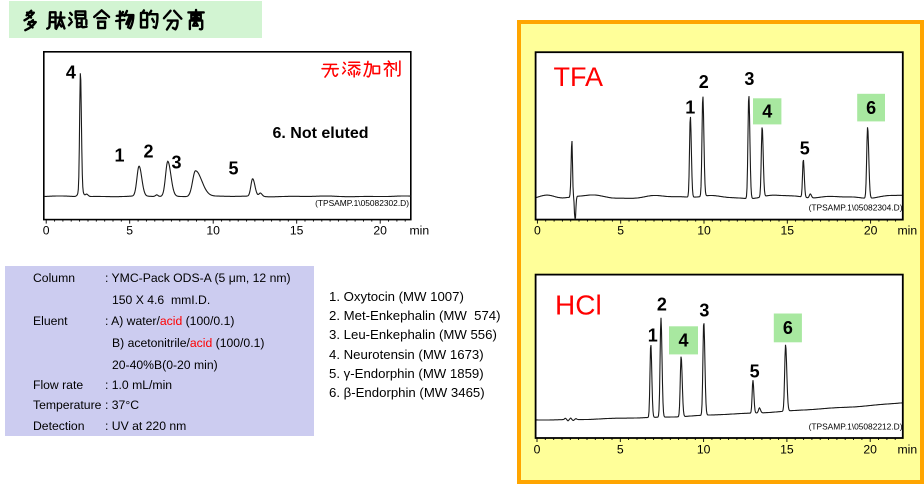  What do you see at coordinates (856, 427) in the screenshot?
I see `svg-text: (TPSAMP.1\05082212.D)` at bounding box center [856, 427].